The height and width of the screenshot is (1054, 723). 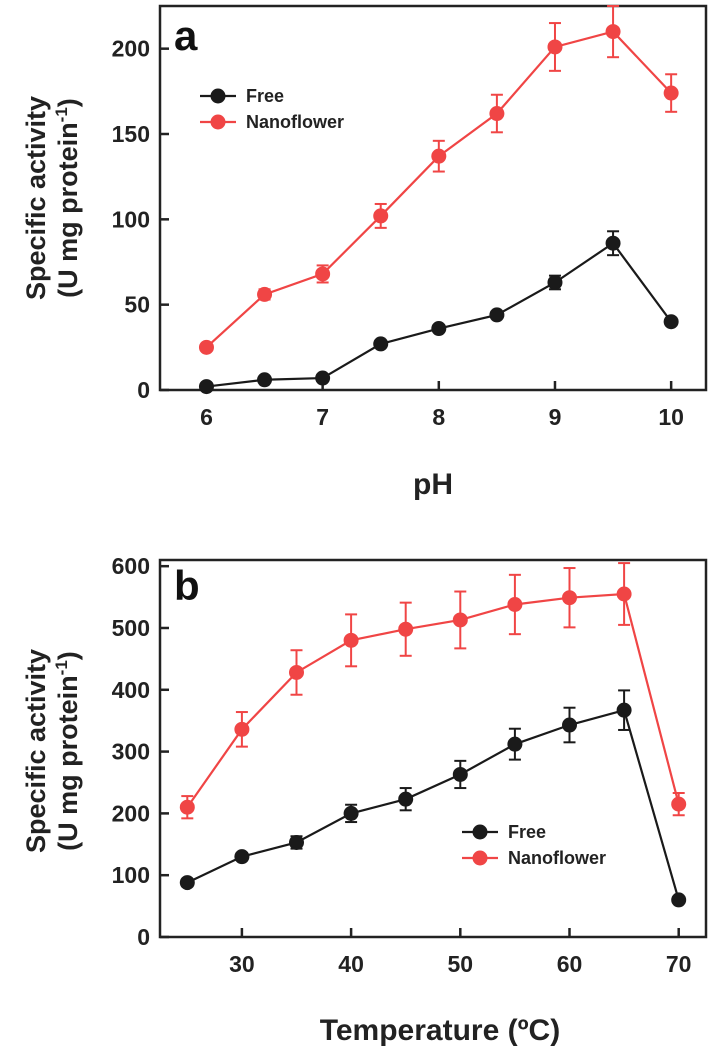 What do you see at coordinates (557, 858) in the screenshot?
I see `panel-b-legend-label: Nanoflower` at bounding box center [557, 858].